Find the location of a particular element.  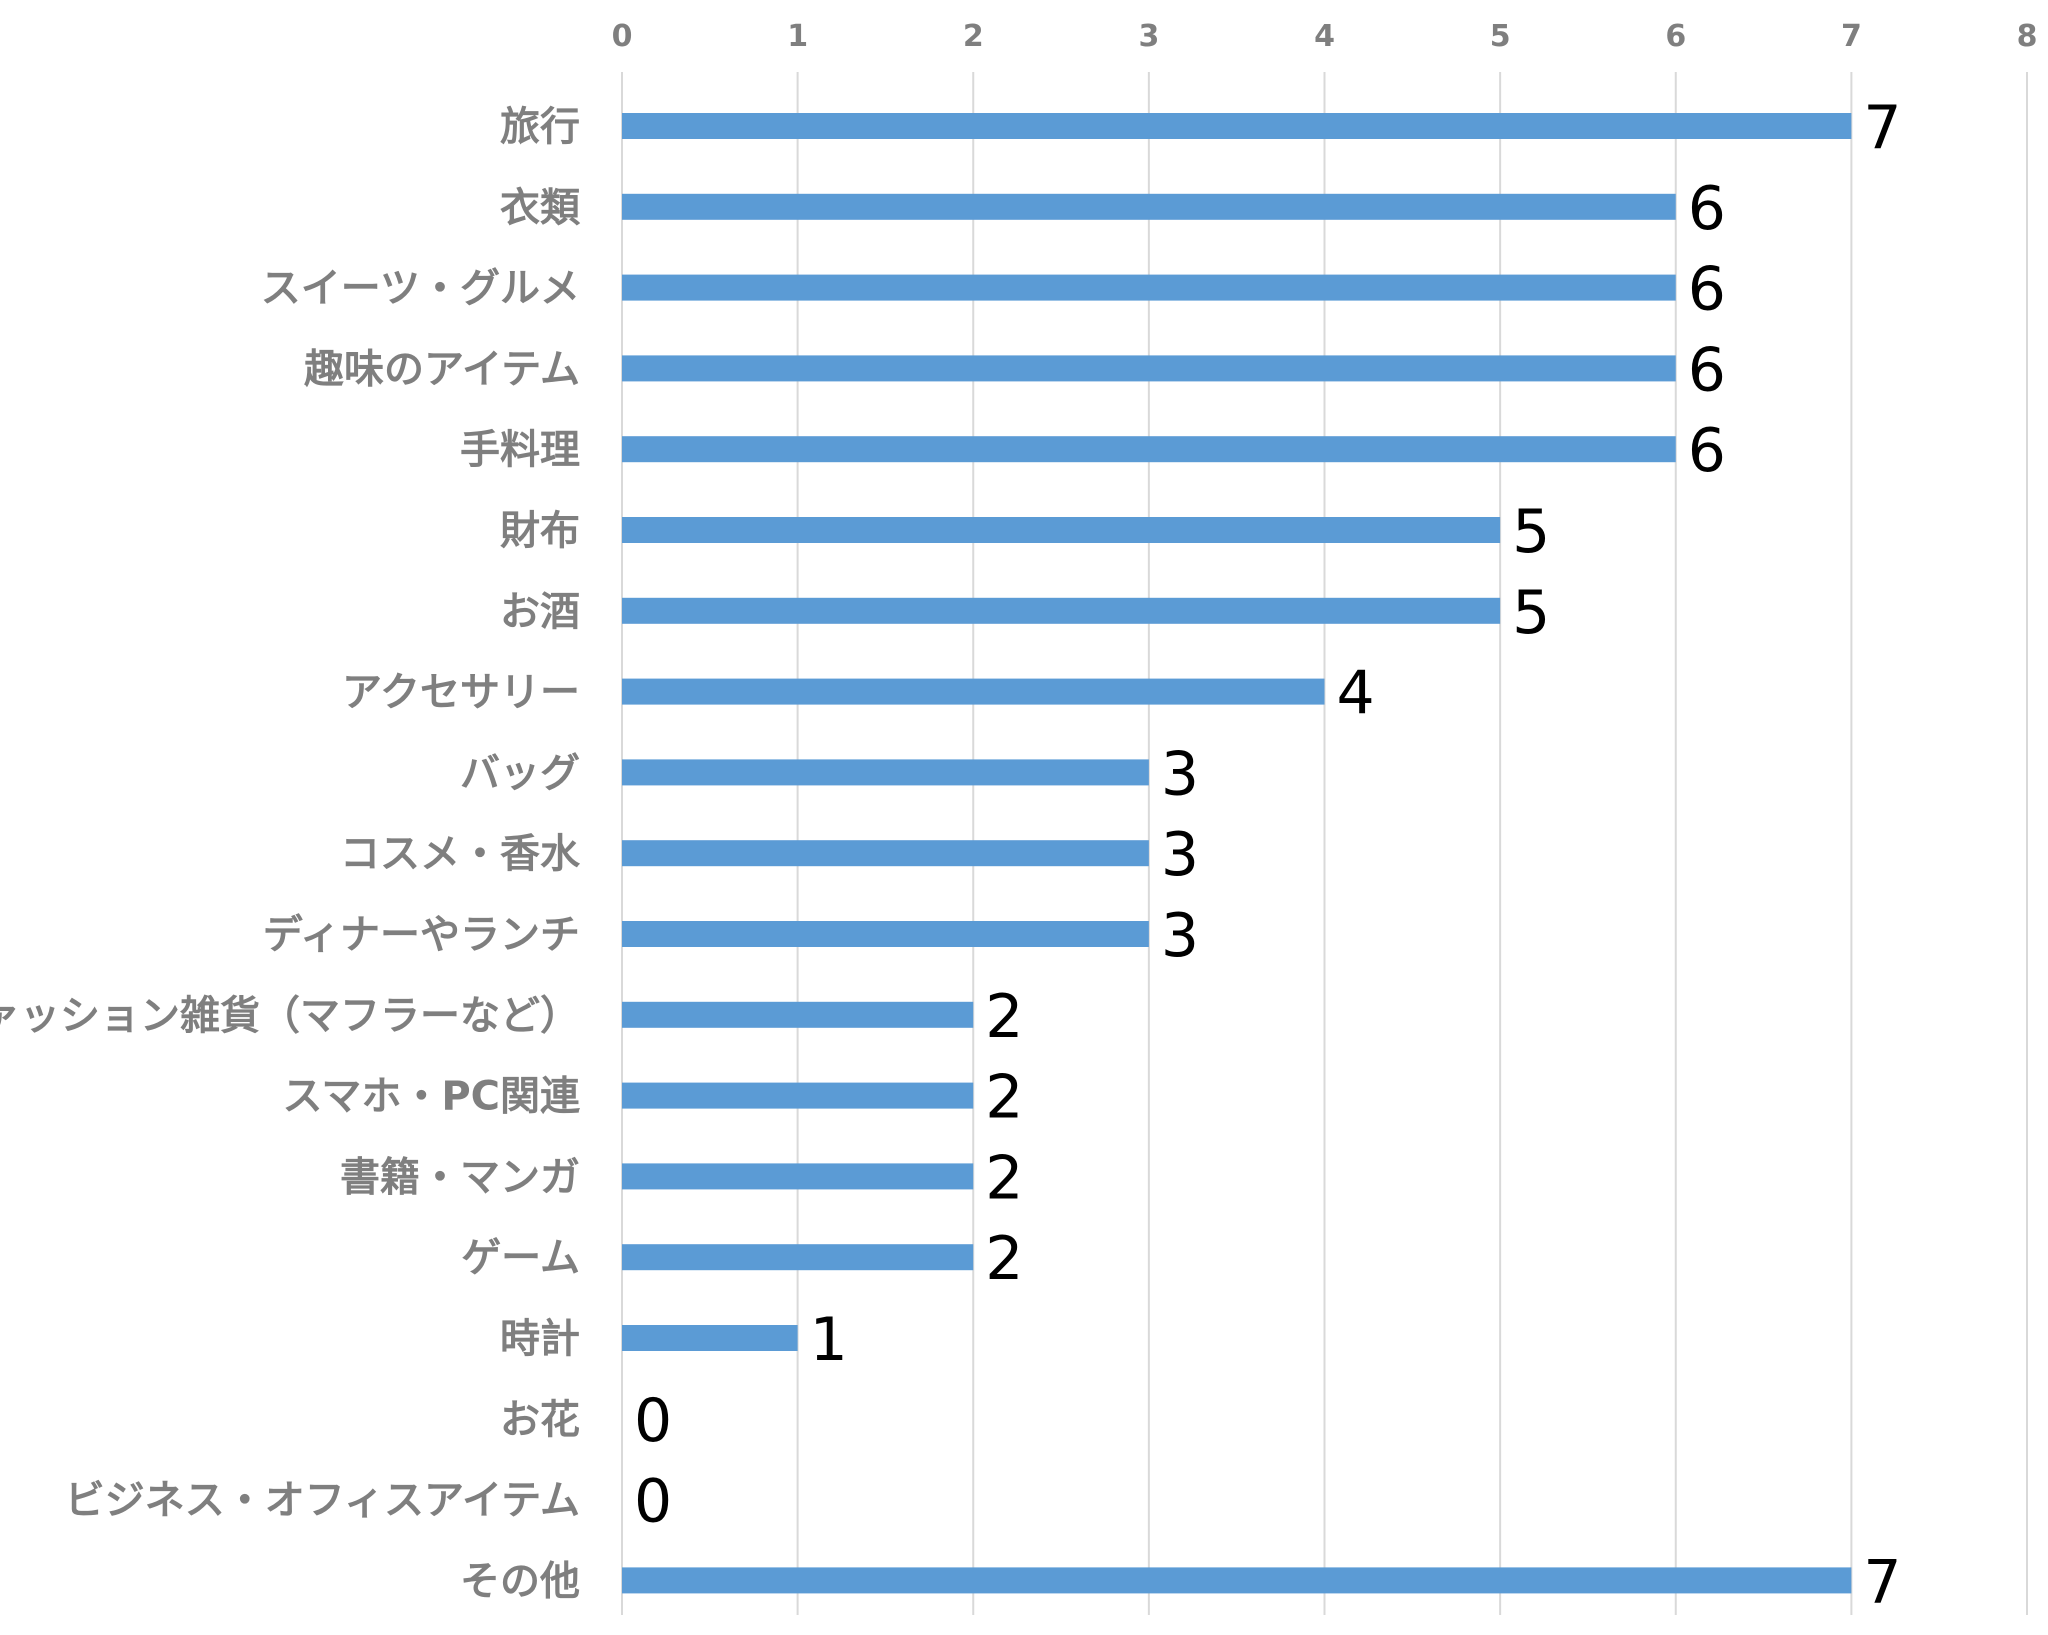

x-tick-label: 4 is located at coordinates (1324, 36).